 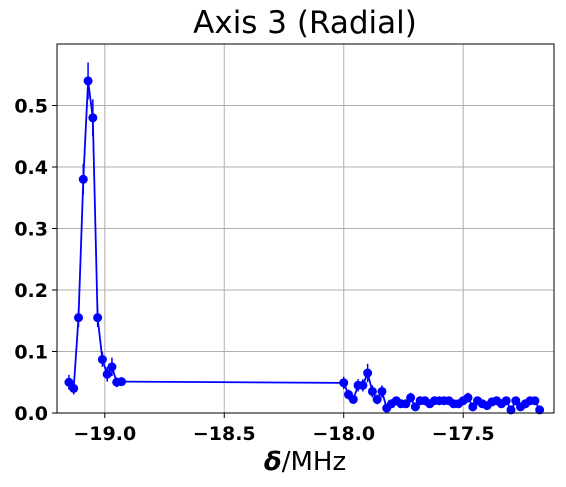 I want to click on x-tick-label: −17.5, so click(x=463, y=434).